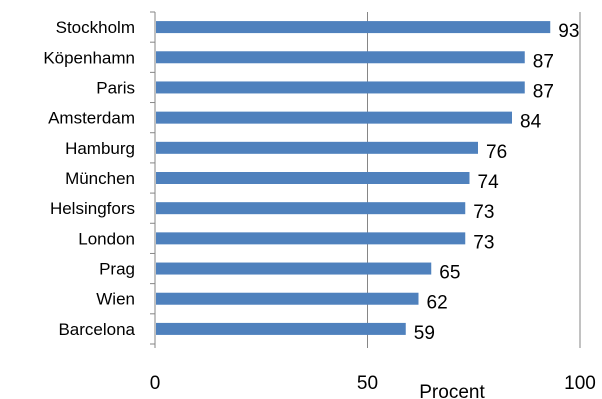 Image resolution: width=602 pixels, height=399 pixels. I want to click on x-axis-title: Procent, so click(452, 390).